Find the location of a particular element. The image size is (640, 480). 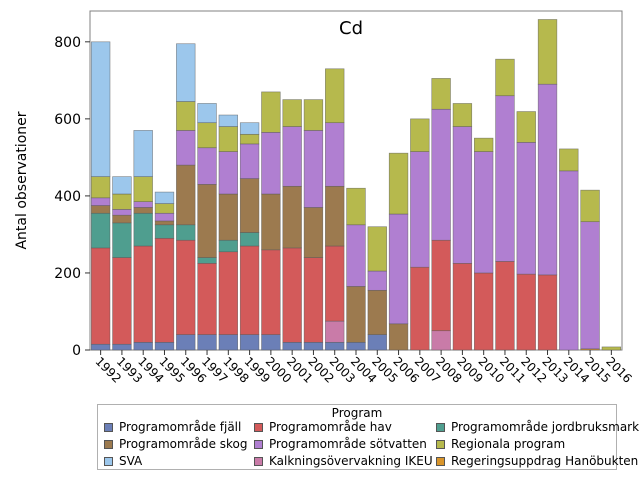

legend-item: Programområde sötvatten is located at coordinates (340, 444).